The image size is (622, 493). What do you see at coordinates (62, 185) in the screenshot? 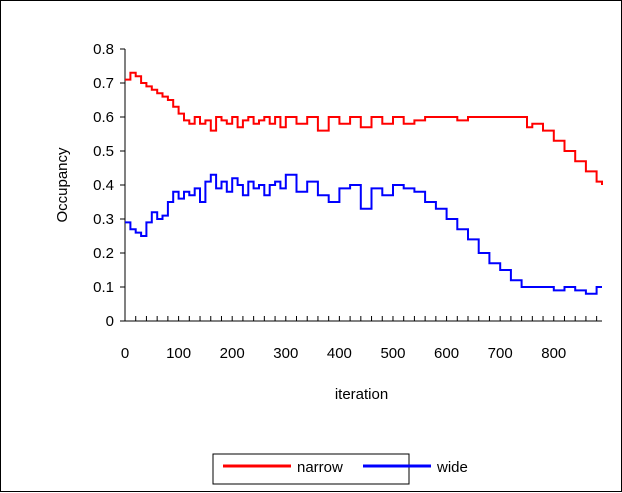
I see `y-axis-title: Occupancy` at bounding box center [62, 185].